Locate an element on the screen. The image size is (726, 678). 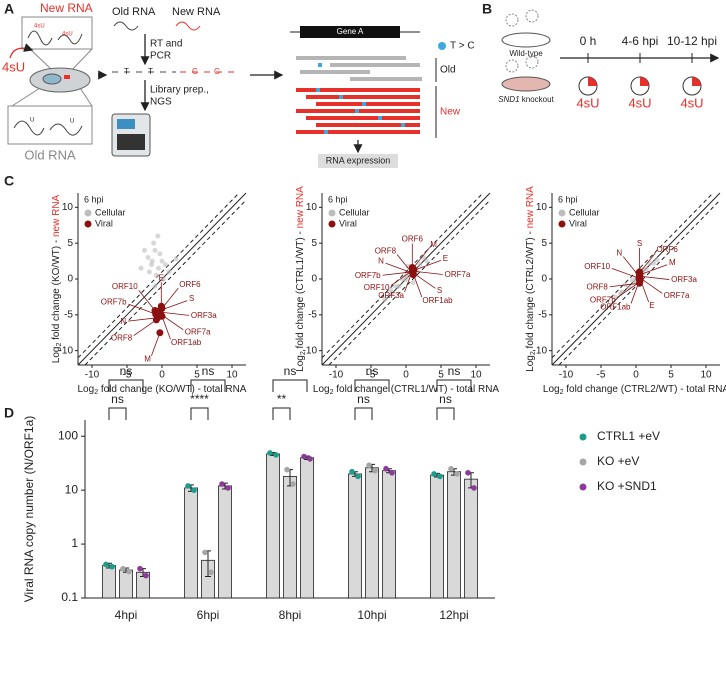
legend-label: Viral is located at coordinates (104, 223).